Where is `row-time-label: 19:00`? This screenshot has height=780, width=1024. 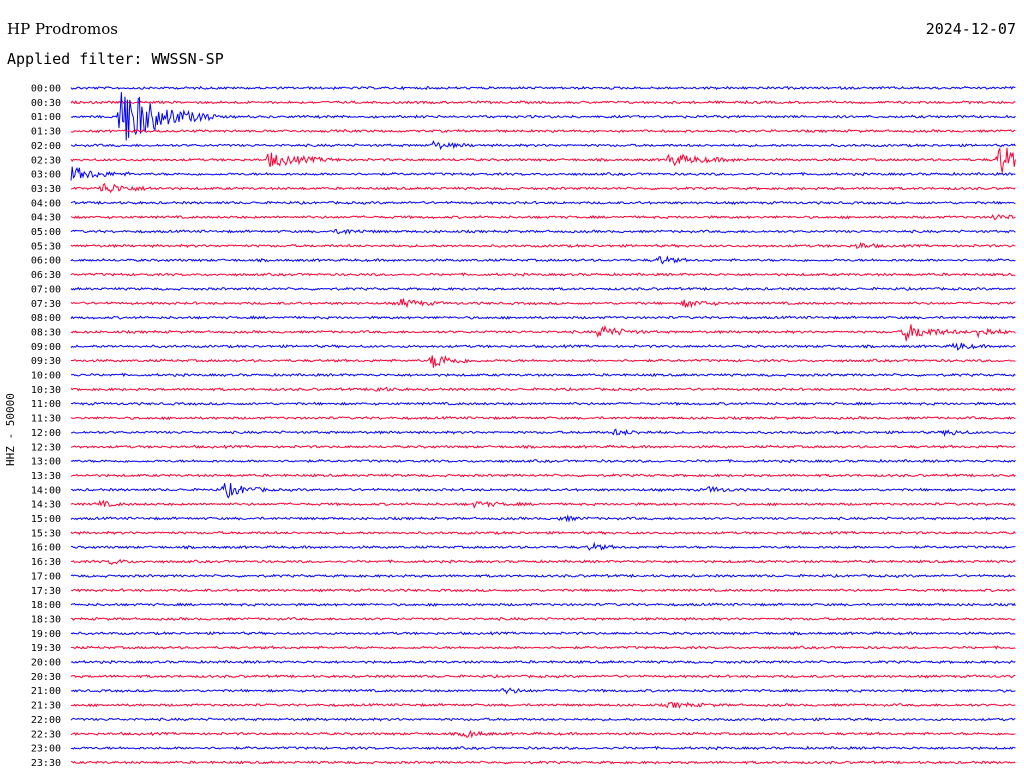
row-time-label: 19:00 is located at coordinates (46, 634).